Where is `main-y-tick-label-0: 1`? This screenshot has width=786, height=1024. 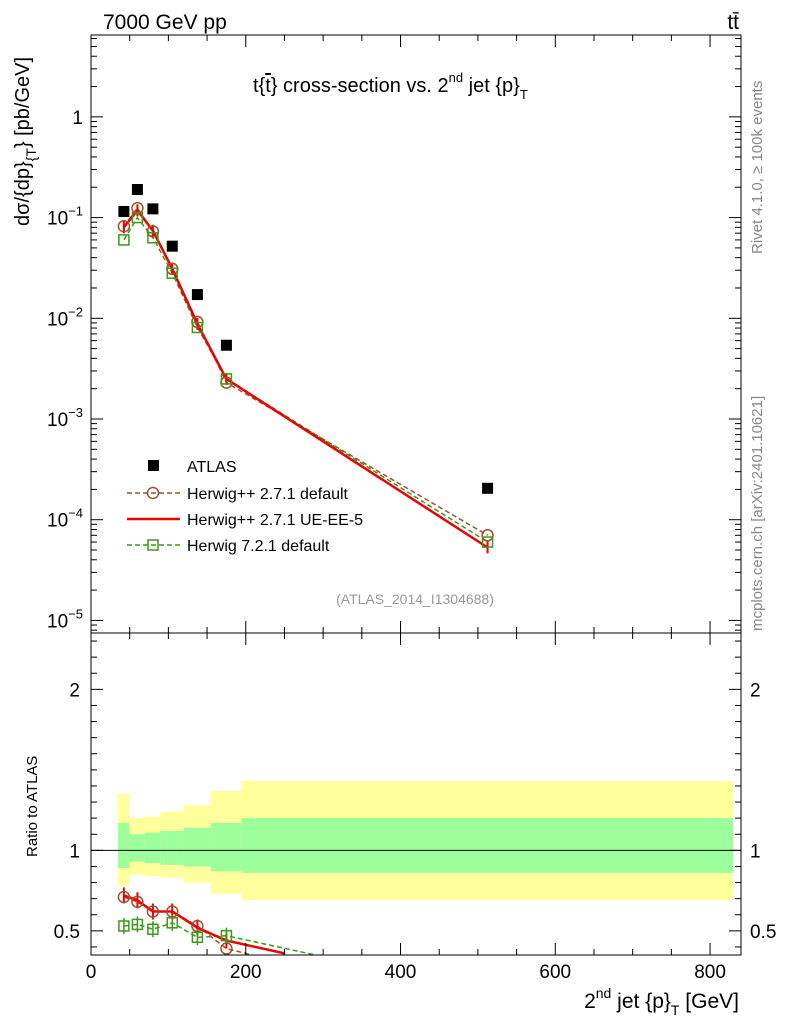 main-y-tick-label-0: 1 is located at coordinates (77, 118).